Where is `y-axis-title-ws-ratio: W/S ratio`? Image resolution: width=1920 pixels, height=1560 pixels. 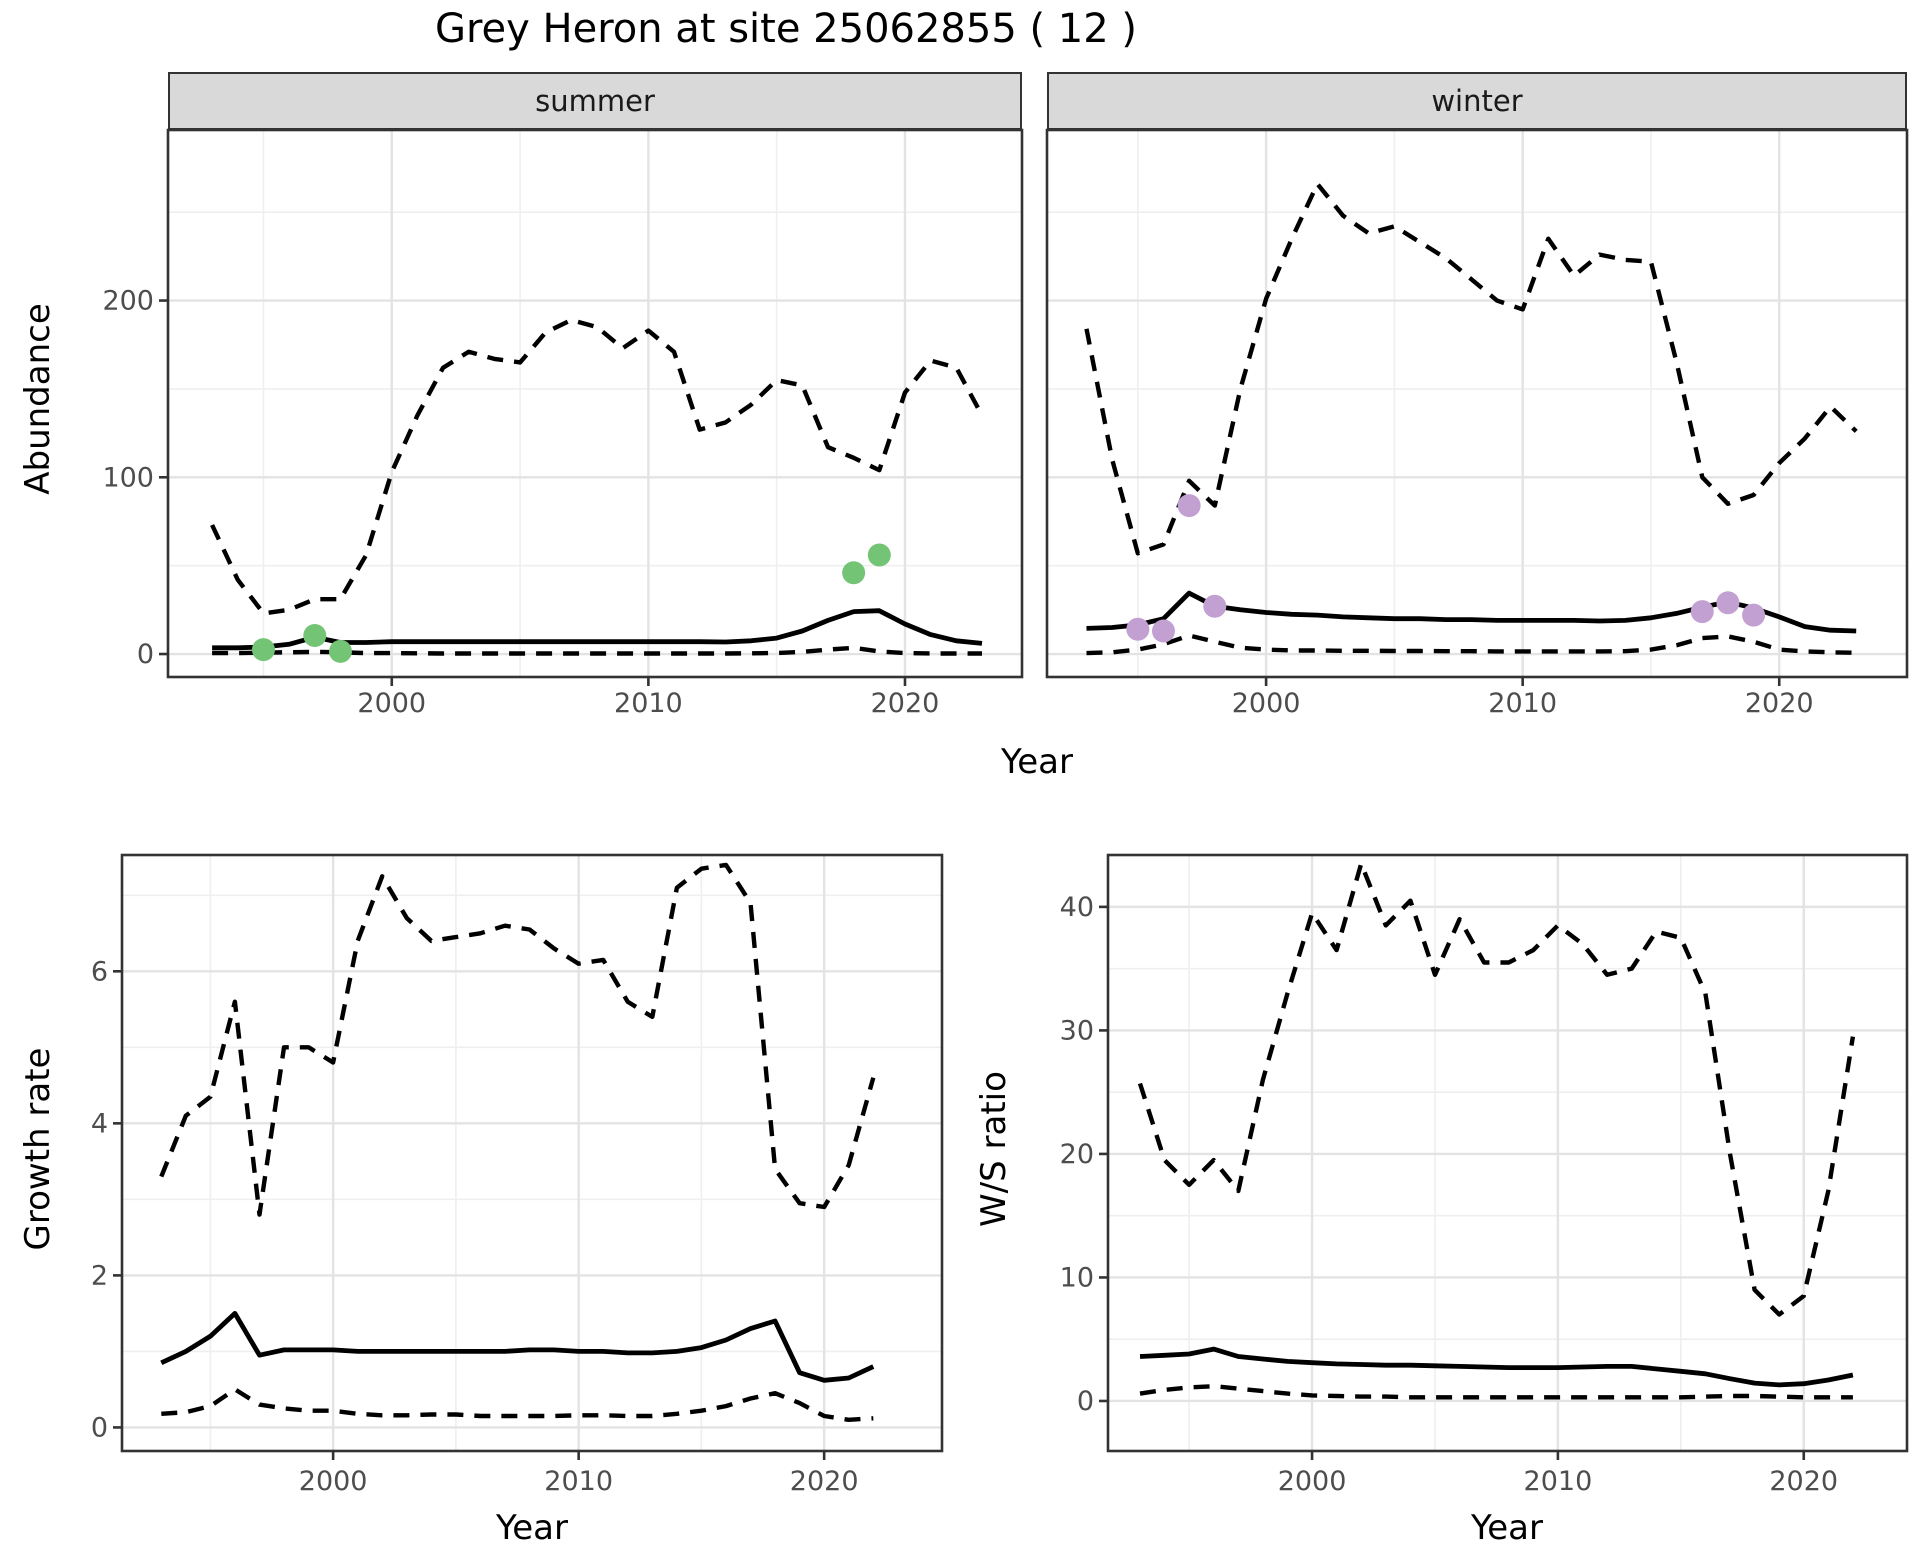
y-axis-title-ws-ratio: W/S ratio is located at coordinates (994, 1149).